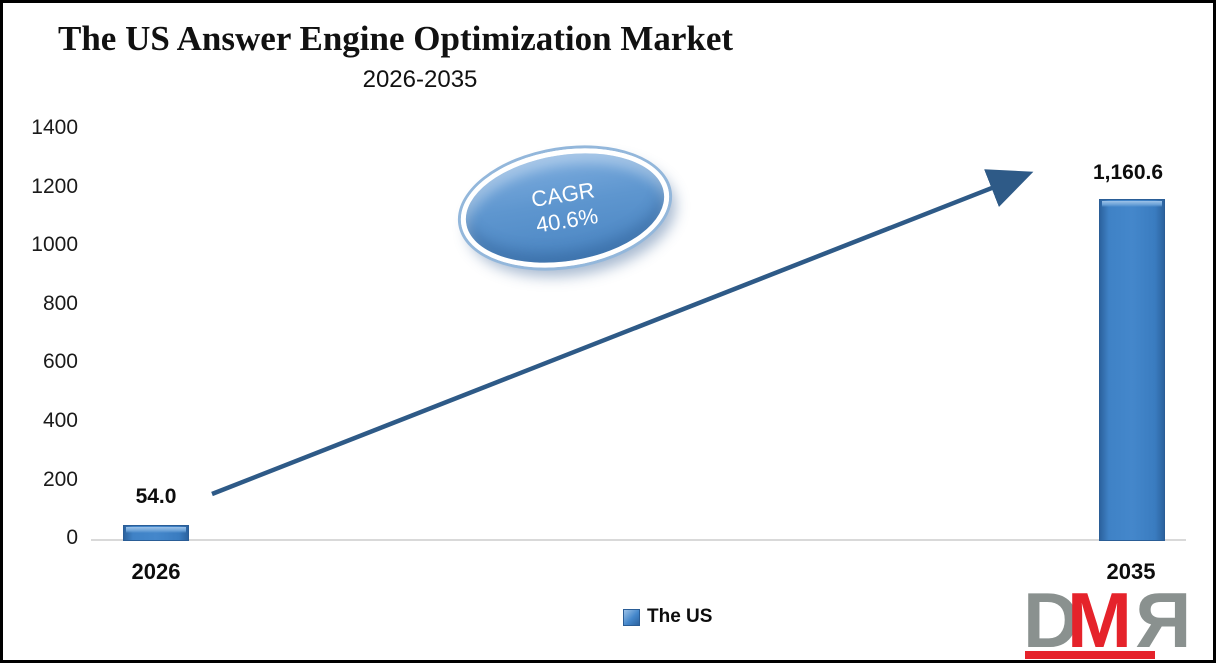 This screenshot has height=663, width=1216. What do you see at coordinates (156, 496) in the screenshot?
I see `value-label-2026: 54.0` at bounding box center [156, 496].